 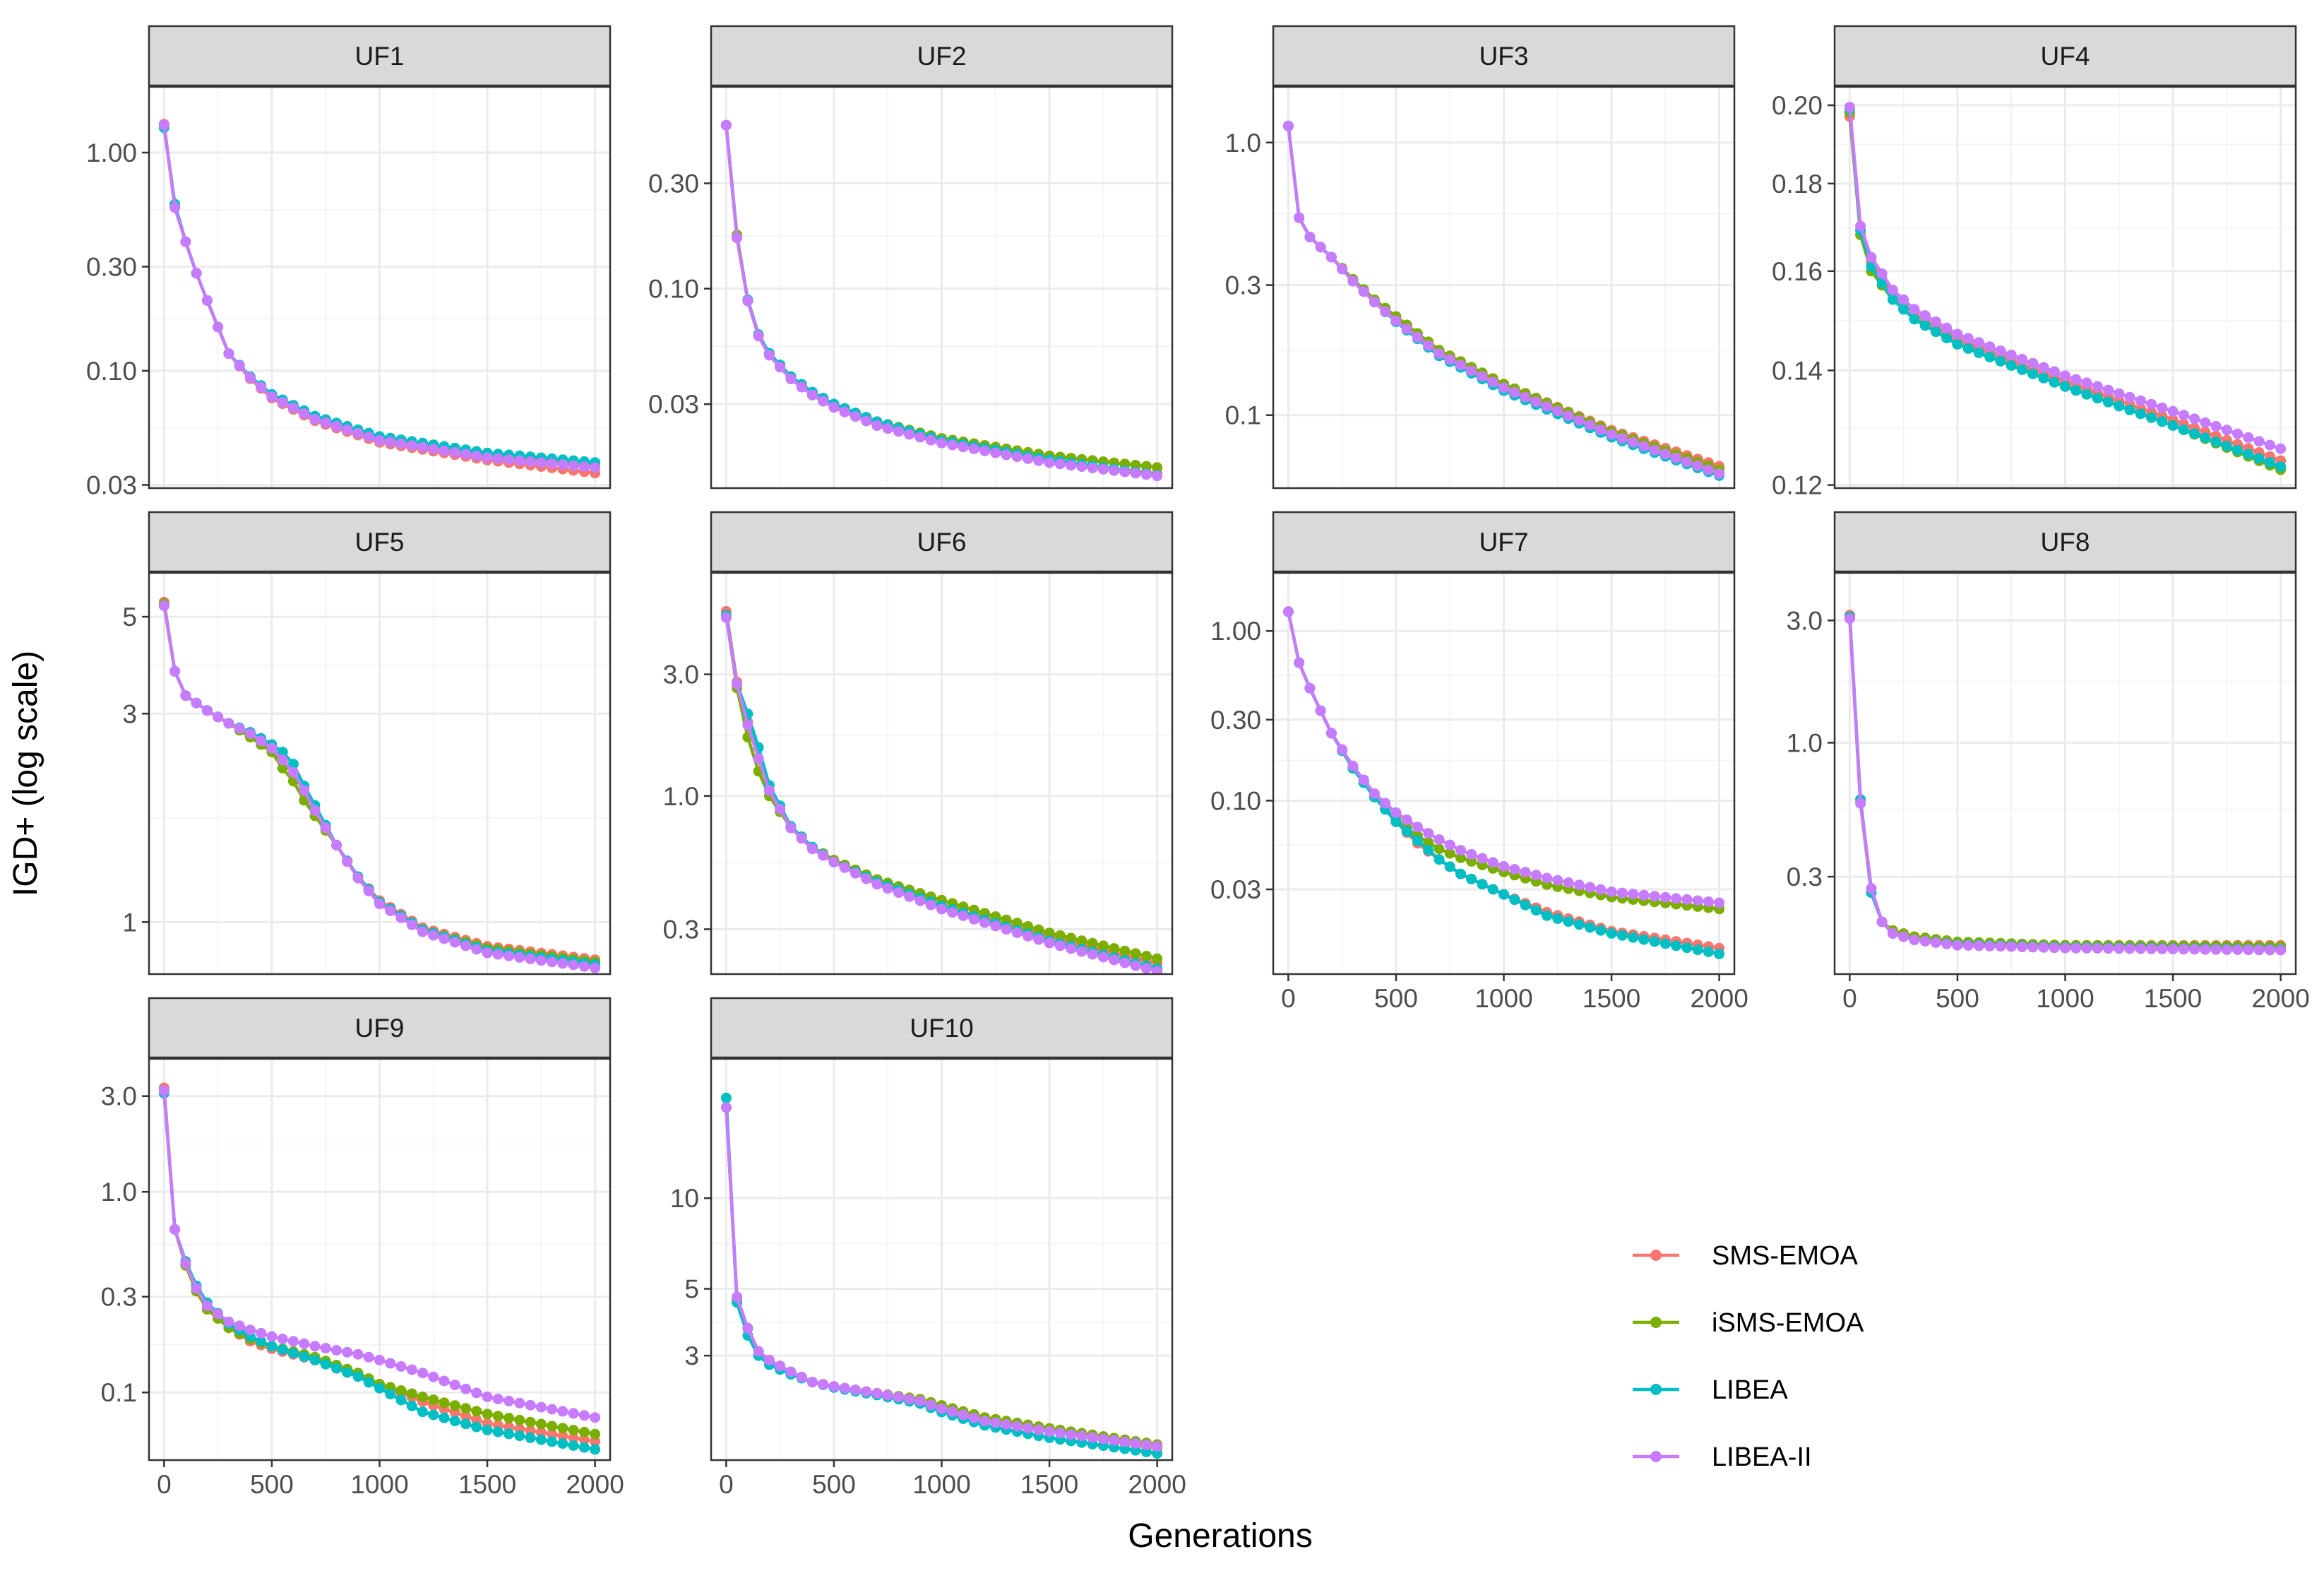 I want to click on x-tick-label: 0, so click(x=164, y=1485).